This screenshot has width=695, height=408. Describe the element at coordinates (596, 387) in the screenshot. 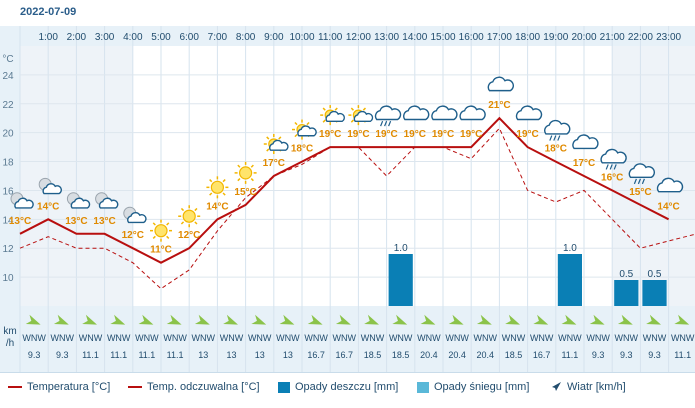

I see `legend-wind-label: Wiatr [km/h]` at that location.